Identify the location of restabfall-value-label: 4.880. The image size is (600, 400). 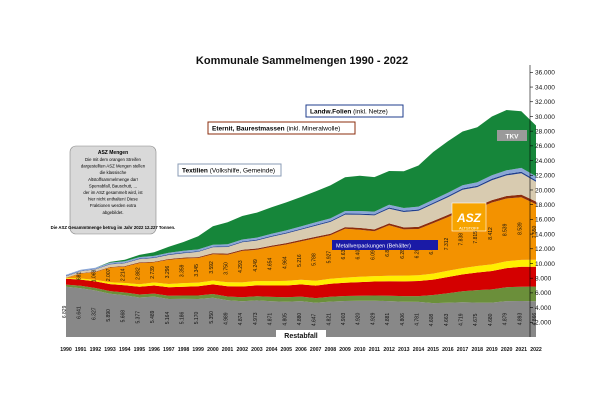
(300, 319).